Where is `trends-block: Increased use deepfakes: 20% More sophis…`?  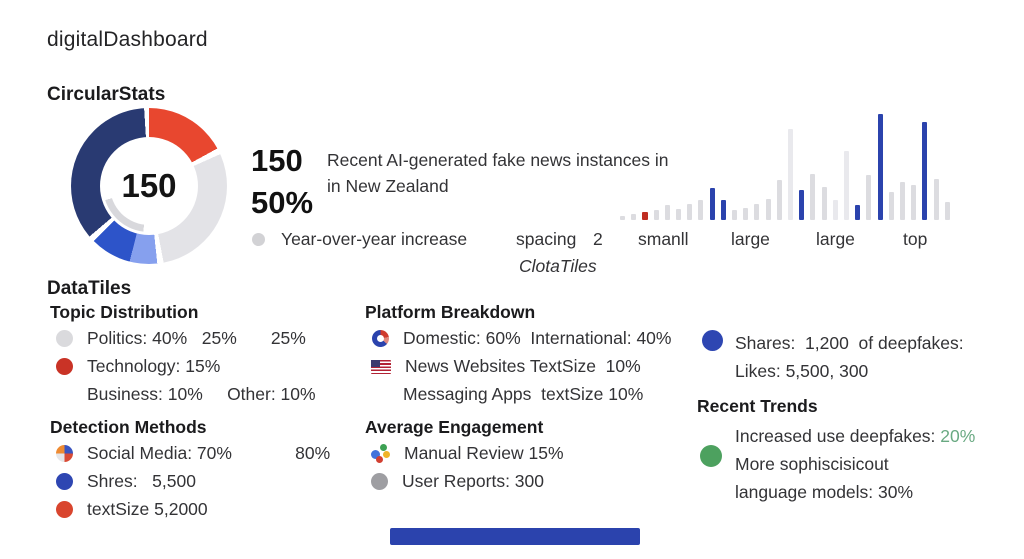
trends-block: Increased use deepfakes: 20% More sophis… is located at coordinates (855, 464).